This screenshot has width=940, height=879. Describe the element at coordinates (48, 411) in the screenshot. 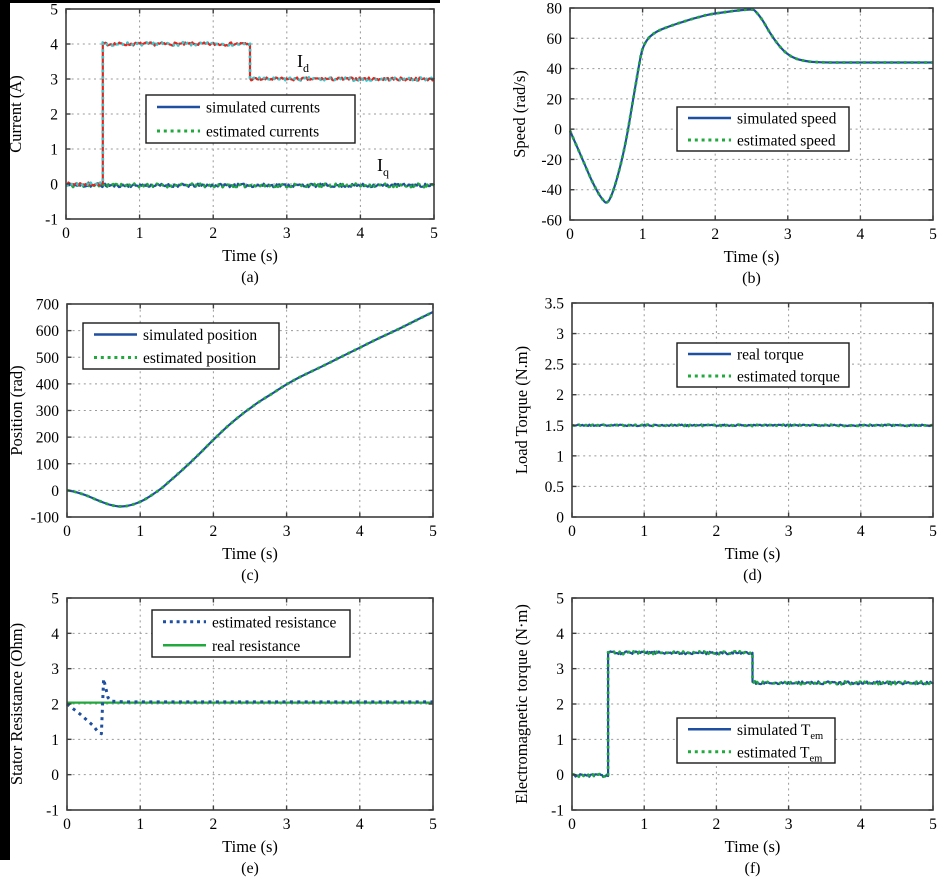

I see `y-tick-label: 300` at that location.